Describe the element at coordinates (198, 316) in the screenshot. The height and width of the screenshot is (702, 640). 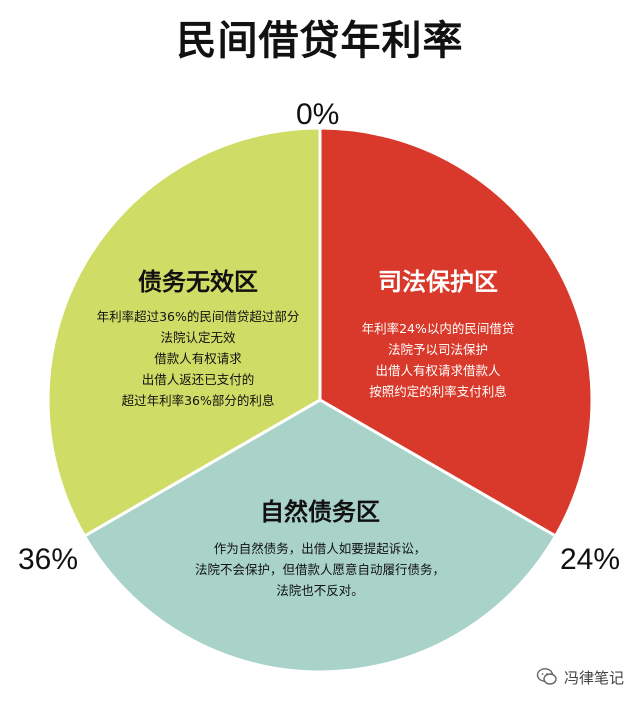
I see `zone-line: 年利率超过36%的民间借贷超过部分` at that location.